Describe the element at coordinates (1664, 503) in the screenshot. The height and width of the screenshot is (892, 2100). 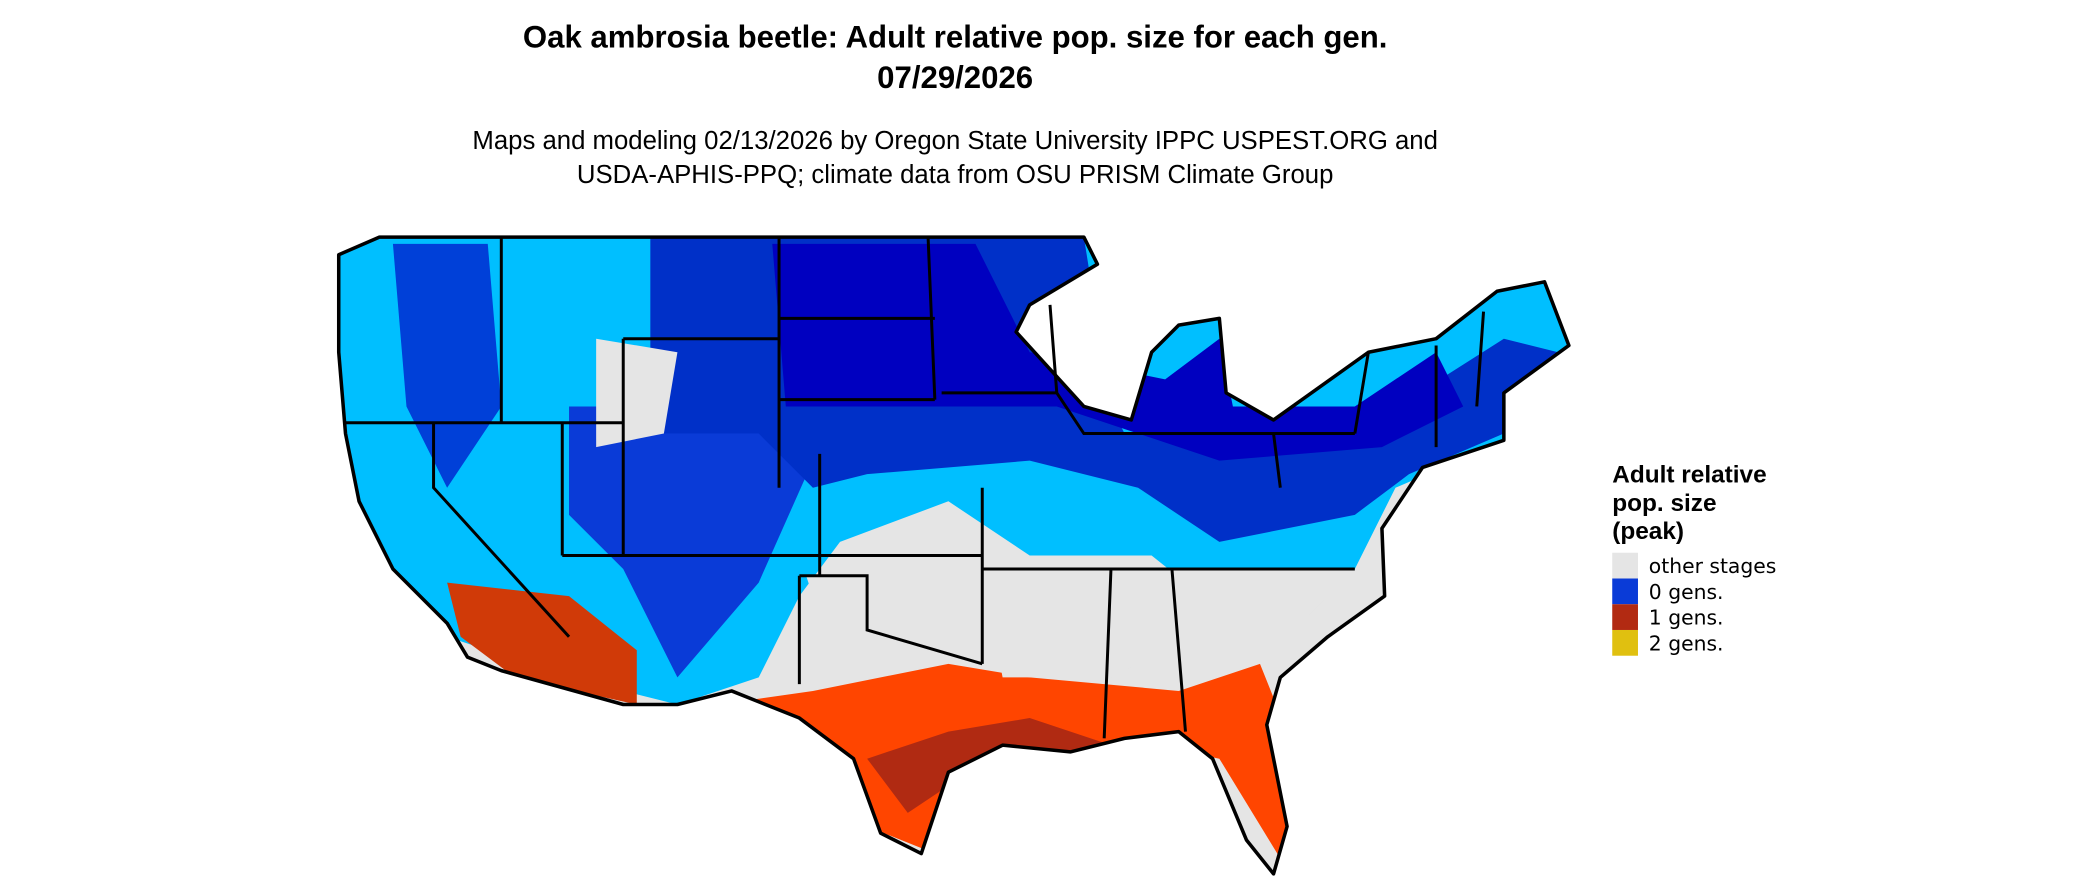
I see `legend-title: pop. size` at that location.